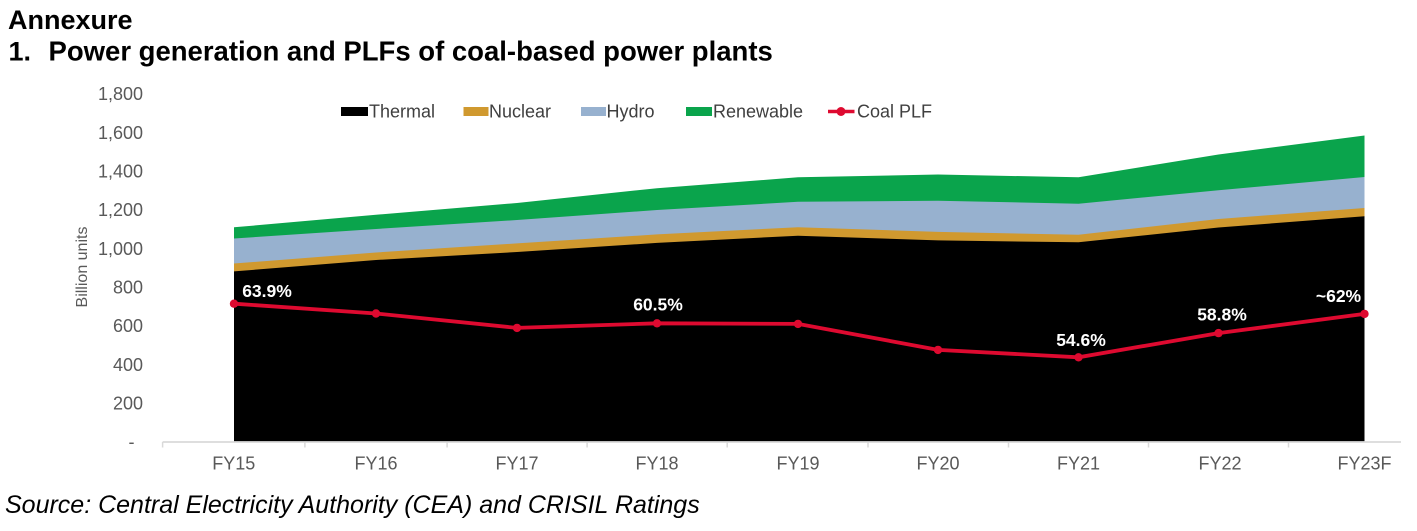 The image size is (1417, 531). Describe the element at coordinates (128, 404) in the screenshot. I see `svg-text: 200` at that location.